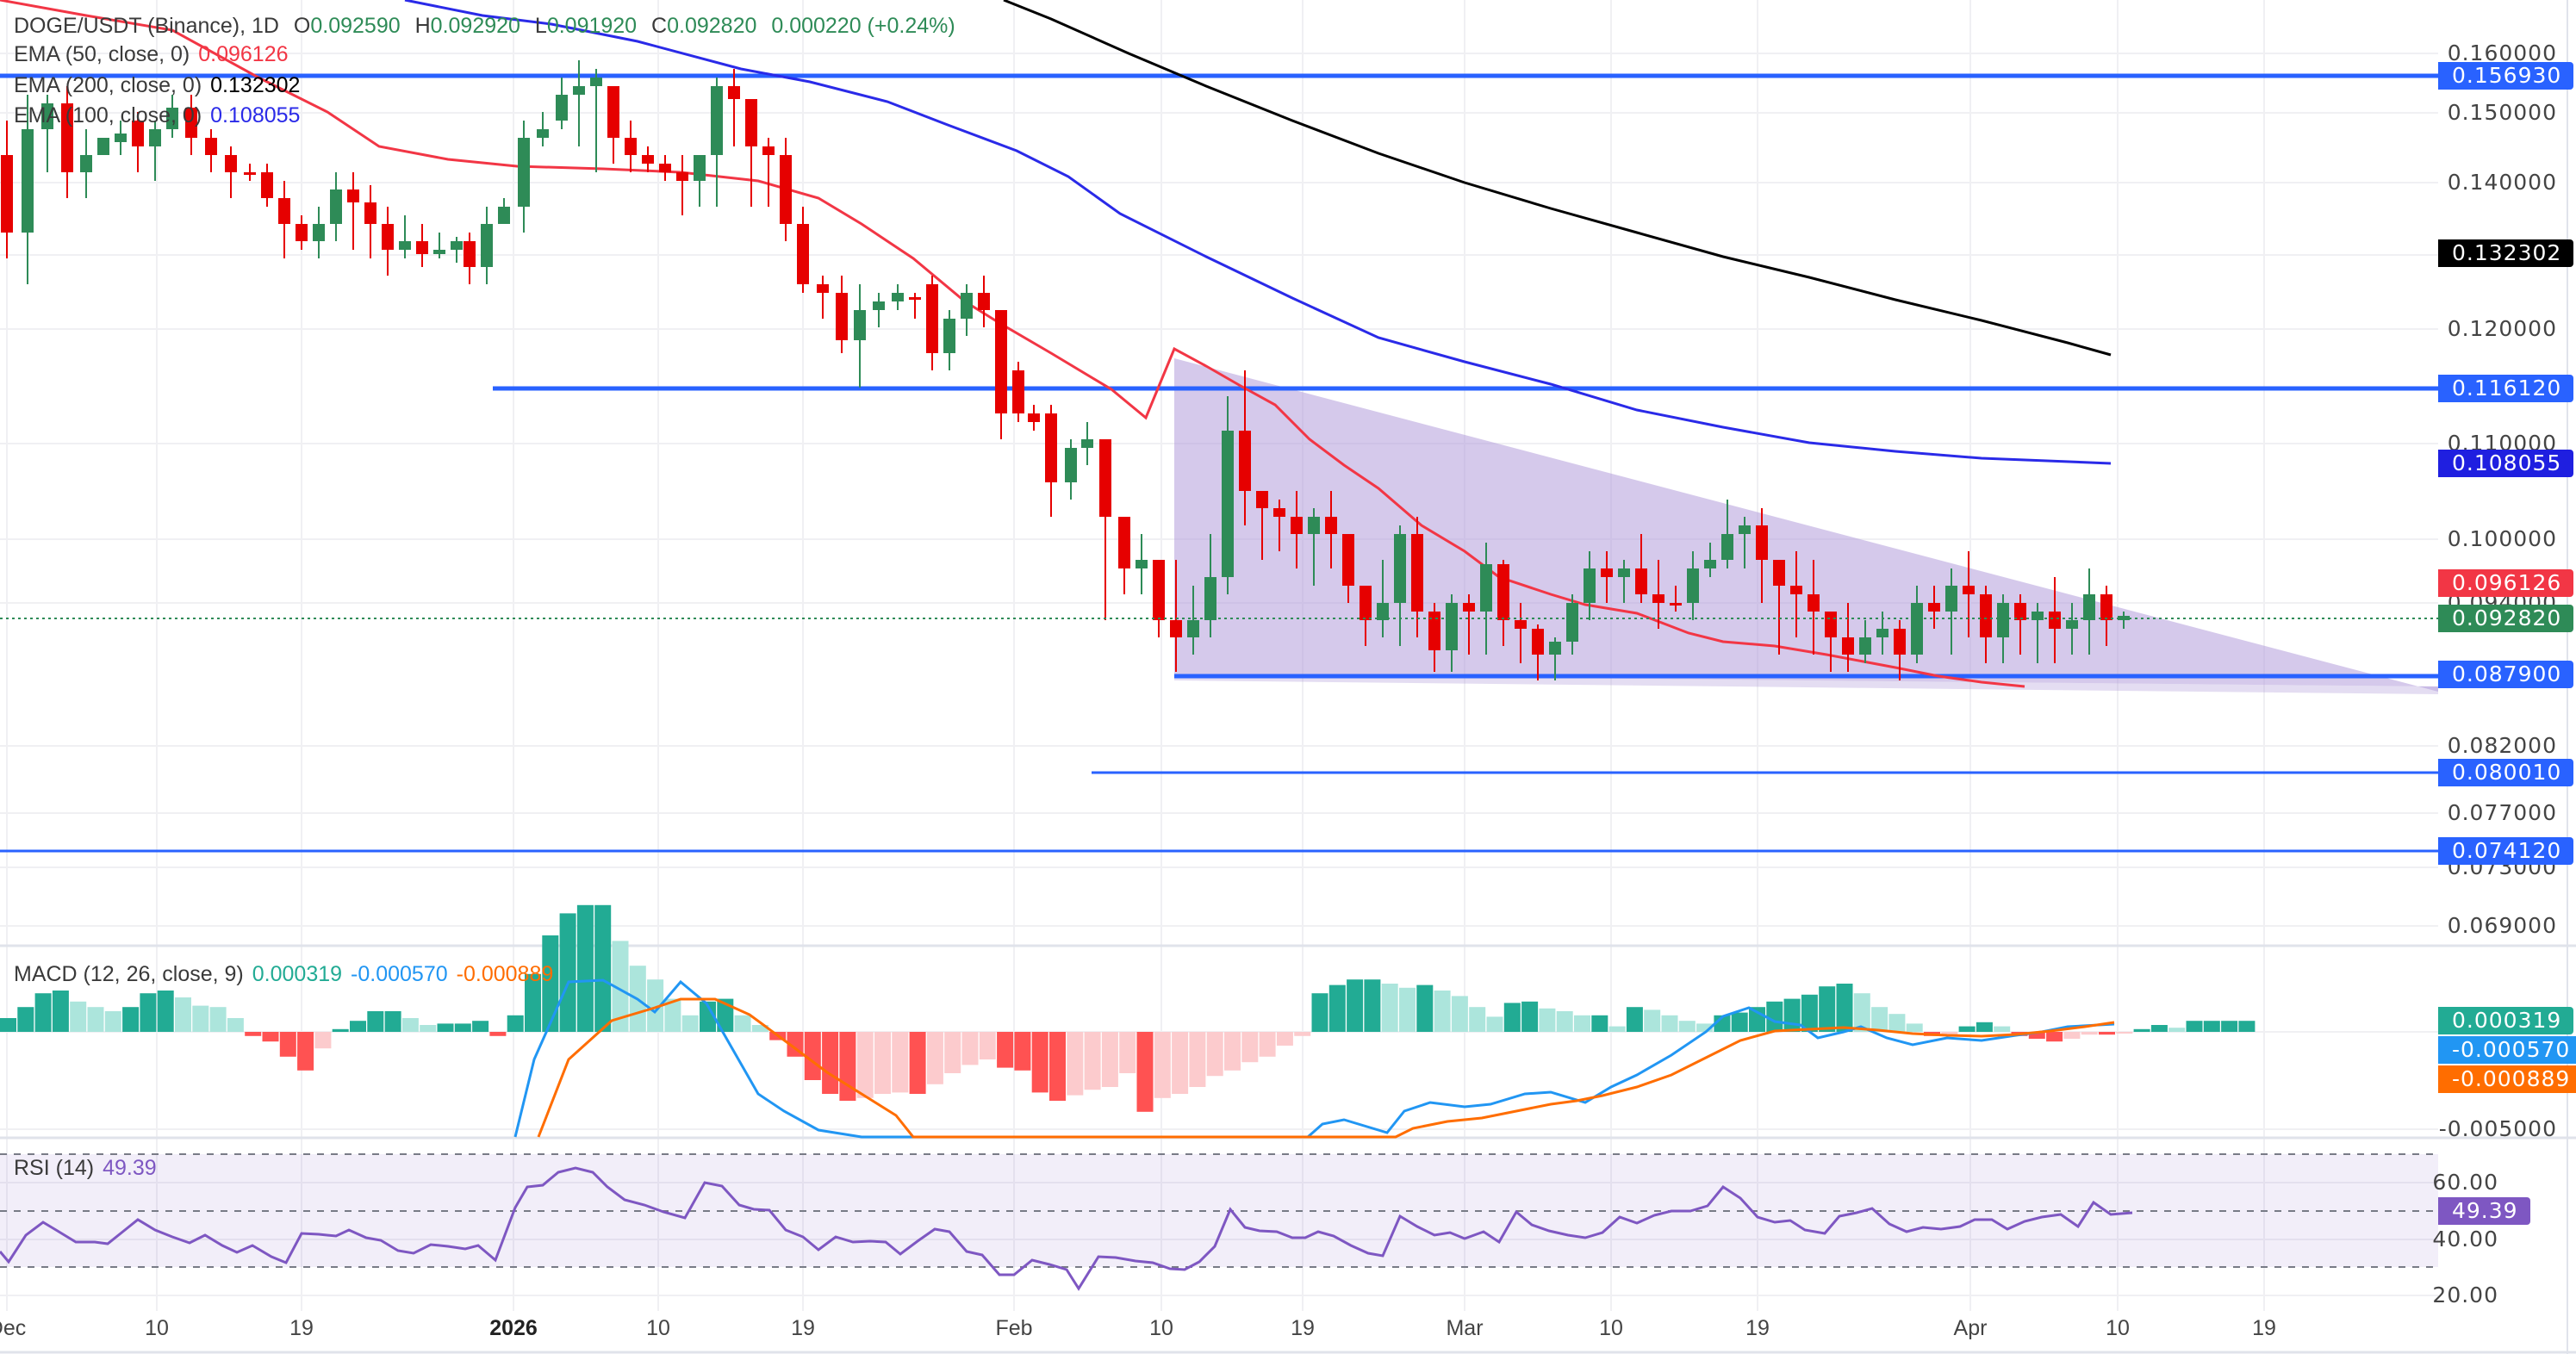  What do you see at coordinates (161, 85) in the screenshot?
I see `ema200-legend: EMA (200, close, 0) 0.132302` at bounding box center [161, 85].